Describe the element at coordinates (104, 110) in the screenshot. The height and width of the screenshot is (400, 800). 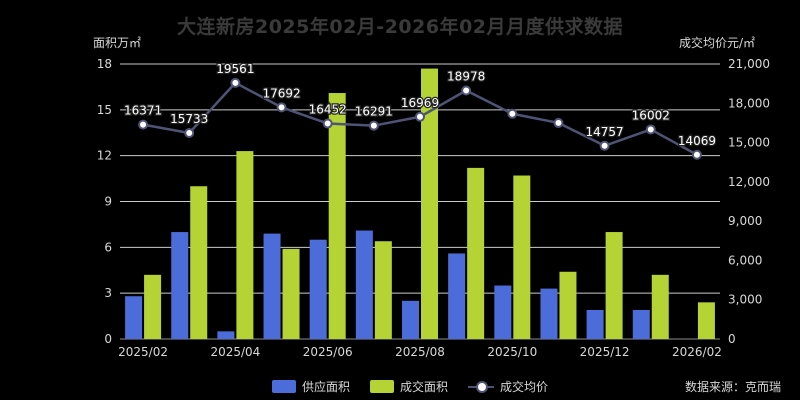
I see `y-left-tick-label: 15` at that location.